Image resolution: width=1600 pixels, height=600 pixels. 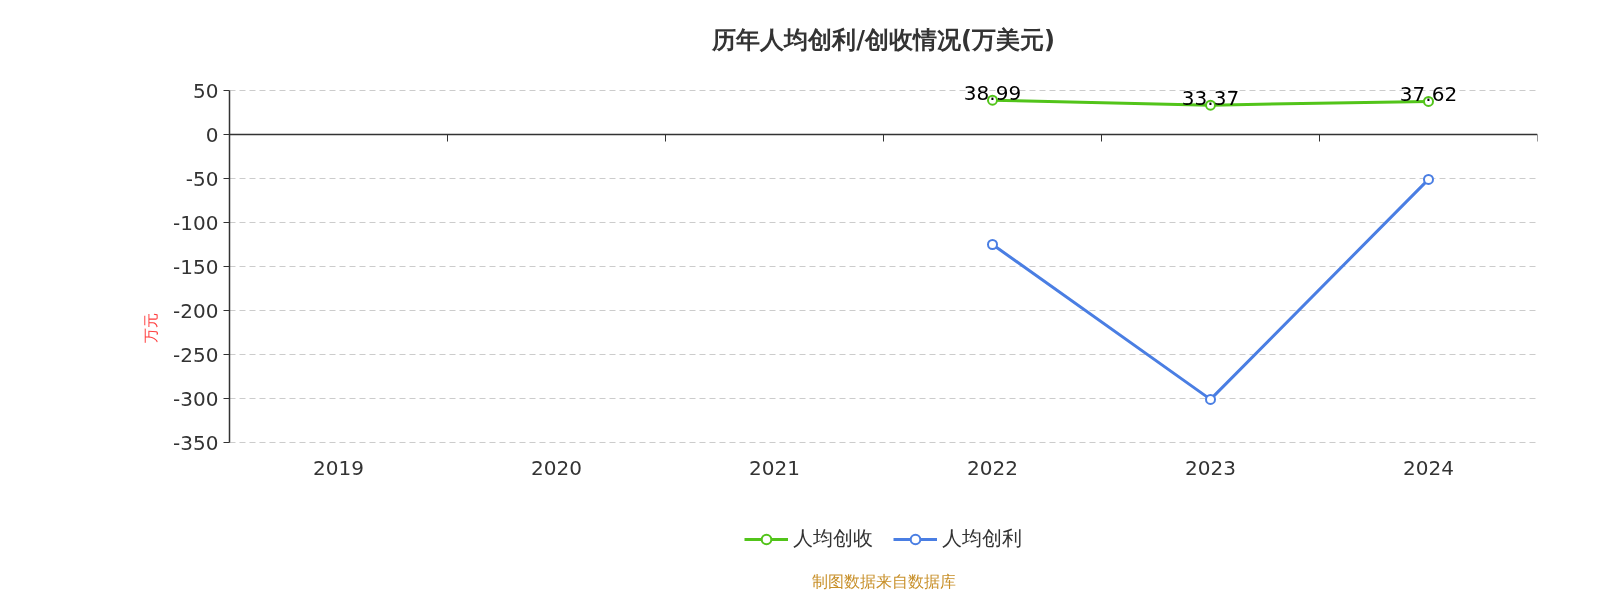 I want to click on legend-label: 人均创利, so click(x=982, y=538).